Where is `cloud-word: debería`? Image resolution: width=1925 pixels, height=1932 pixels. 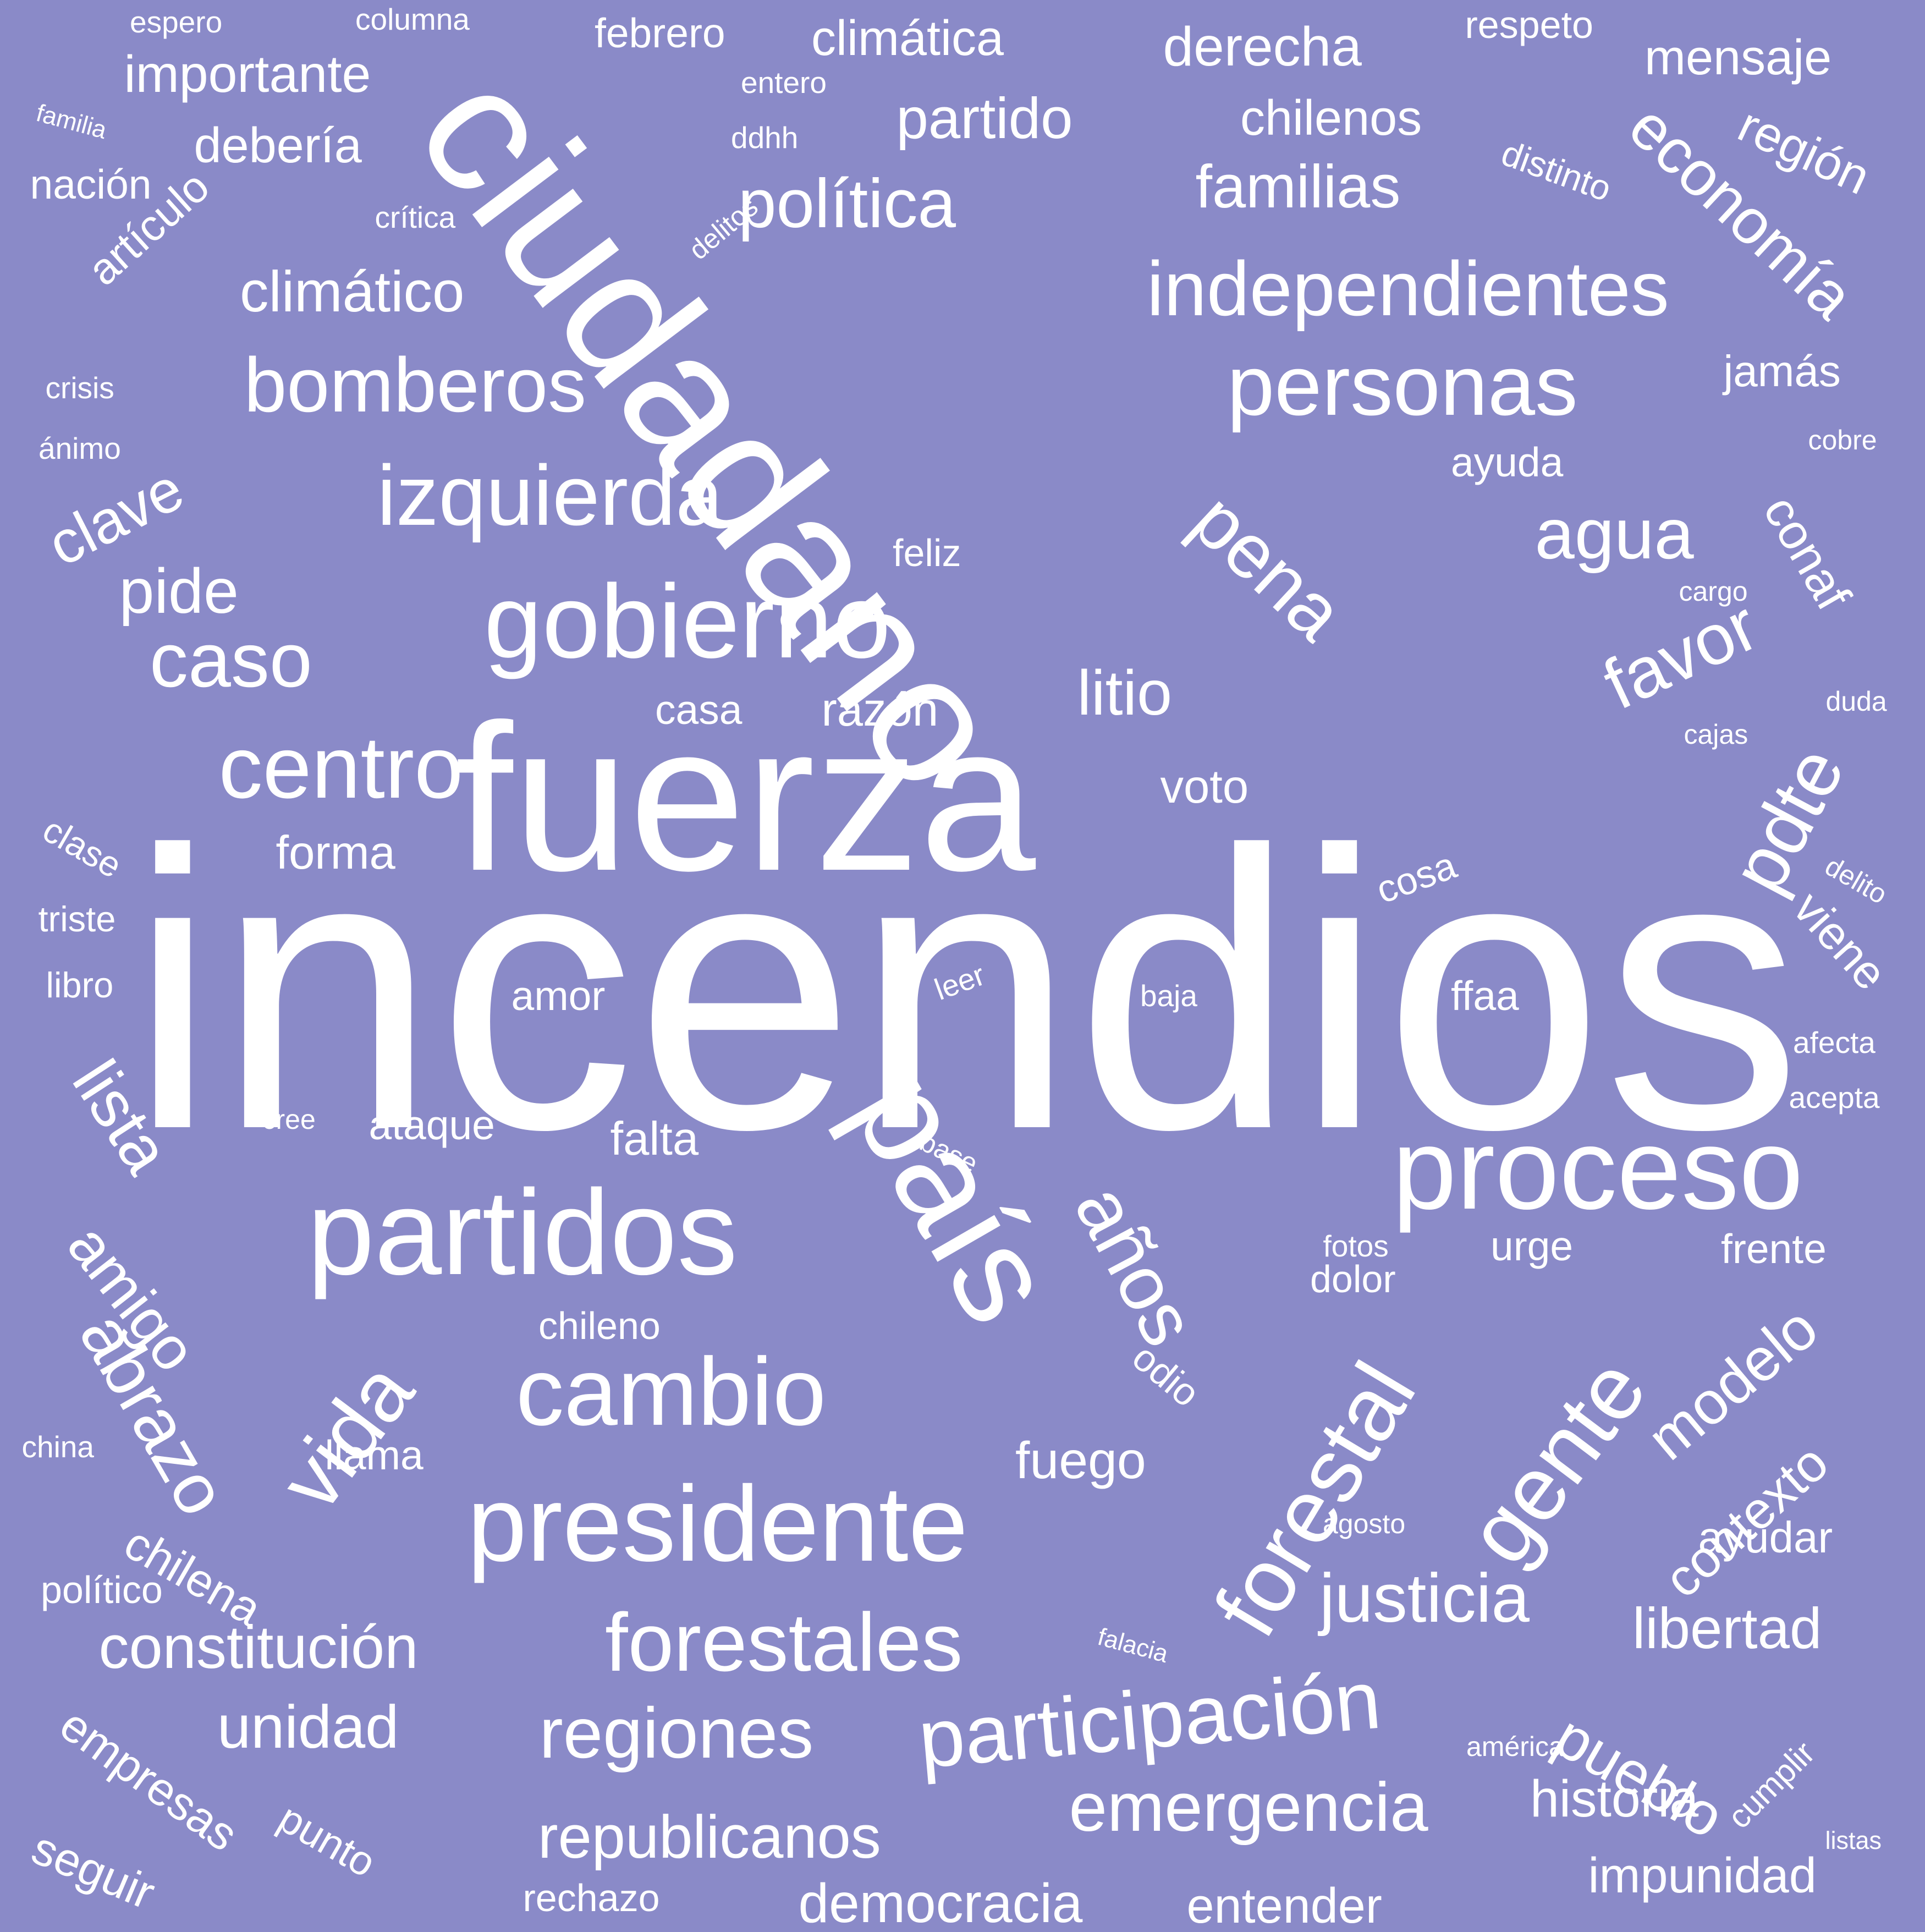
cloud-word: debería is located at coordinates (278, 145).